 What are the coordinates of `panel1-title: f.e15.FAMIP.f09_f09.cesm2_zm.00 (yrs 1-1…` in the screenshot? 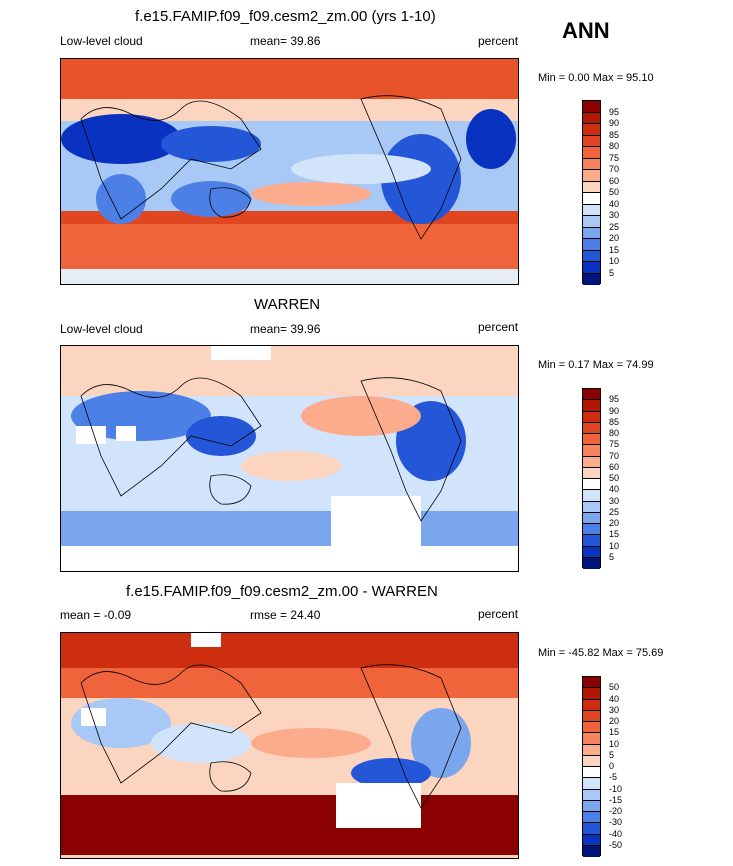 It's located at (285, 16).